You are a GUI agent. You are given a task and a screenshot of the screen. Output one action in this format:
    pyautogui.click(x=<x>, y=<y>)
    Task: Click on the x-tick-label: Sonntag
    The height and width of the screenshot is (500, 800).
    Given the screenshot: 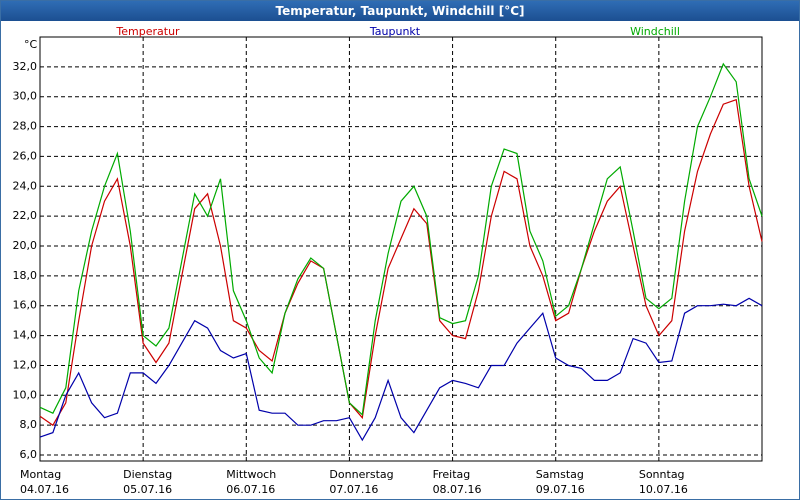 What is the action you would take?
    pyautogui.click(x=662, y=474)
    